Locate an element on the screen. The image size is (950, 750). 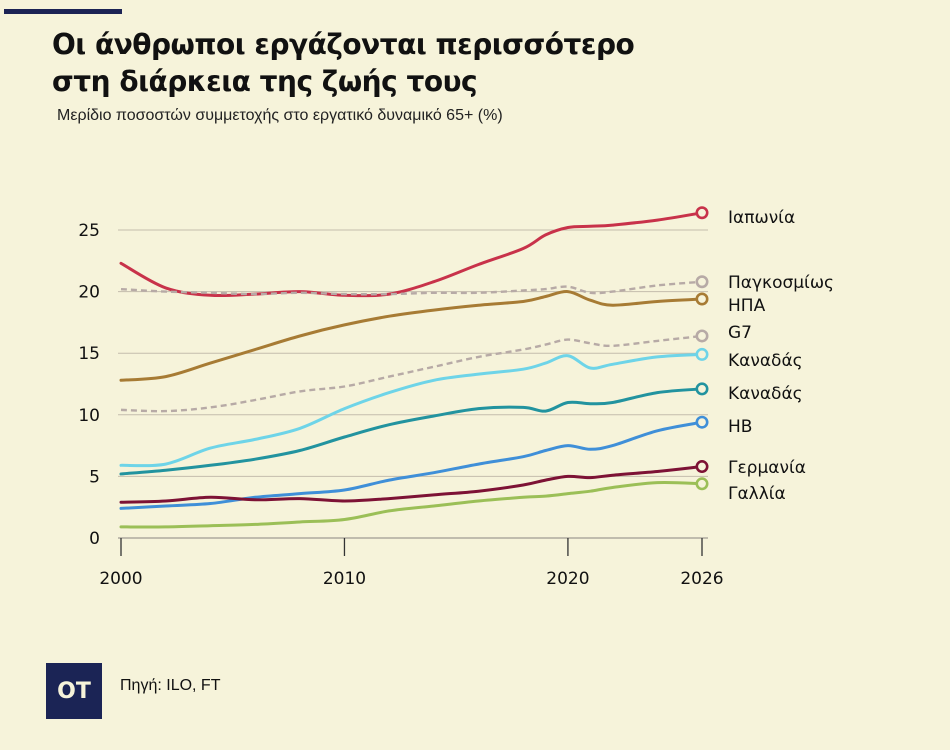
title-line-2: στη διάρκεια της ζωής τους is located at coordinates (265, 81).